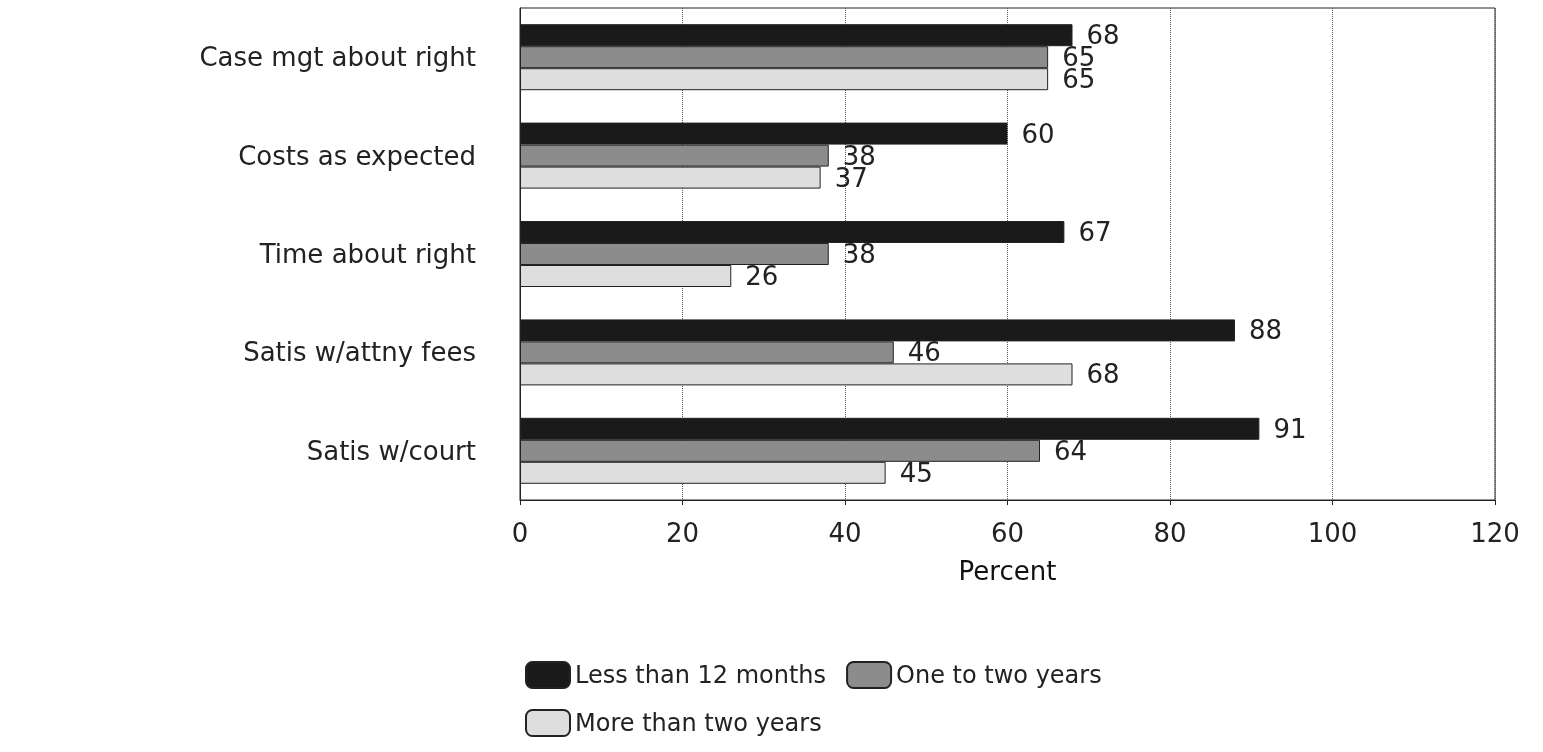  What do you see at coordinates (1007, 533) in the screenshot?
I see `x-tick-label: 60` at bounding box center [1007, 533].